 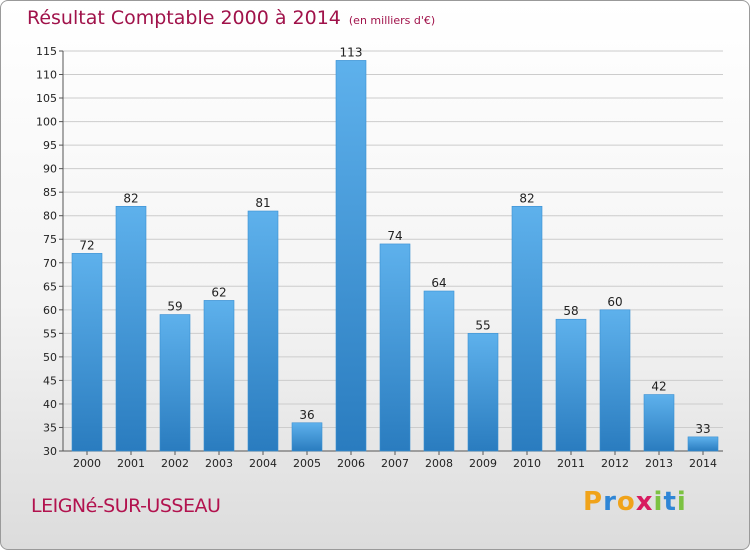 I want to click on x-tick-label: 2005, so click(x=307, y=463).